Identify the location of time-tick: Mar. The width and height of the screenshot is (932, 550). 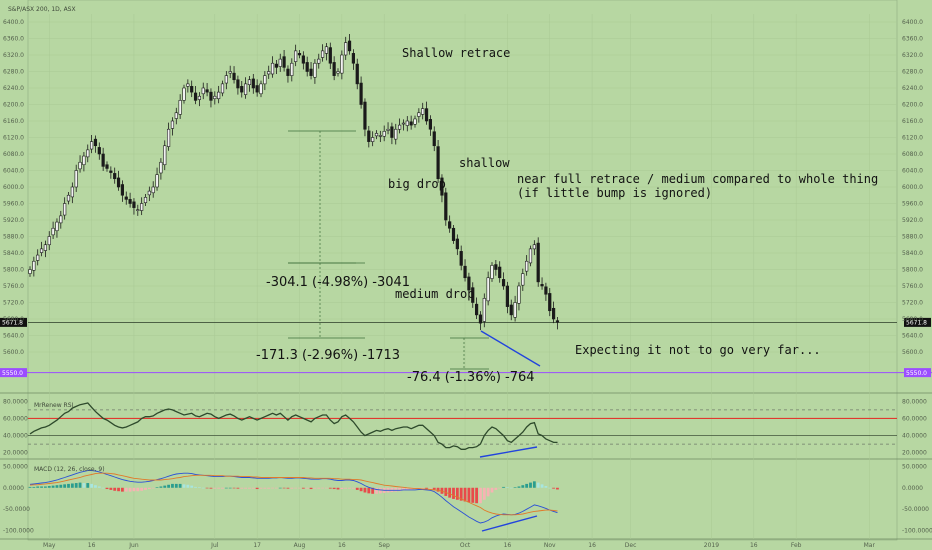
(870, 545).